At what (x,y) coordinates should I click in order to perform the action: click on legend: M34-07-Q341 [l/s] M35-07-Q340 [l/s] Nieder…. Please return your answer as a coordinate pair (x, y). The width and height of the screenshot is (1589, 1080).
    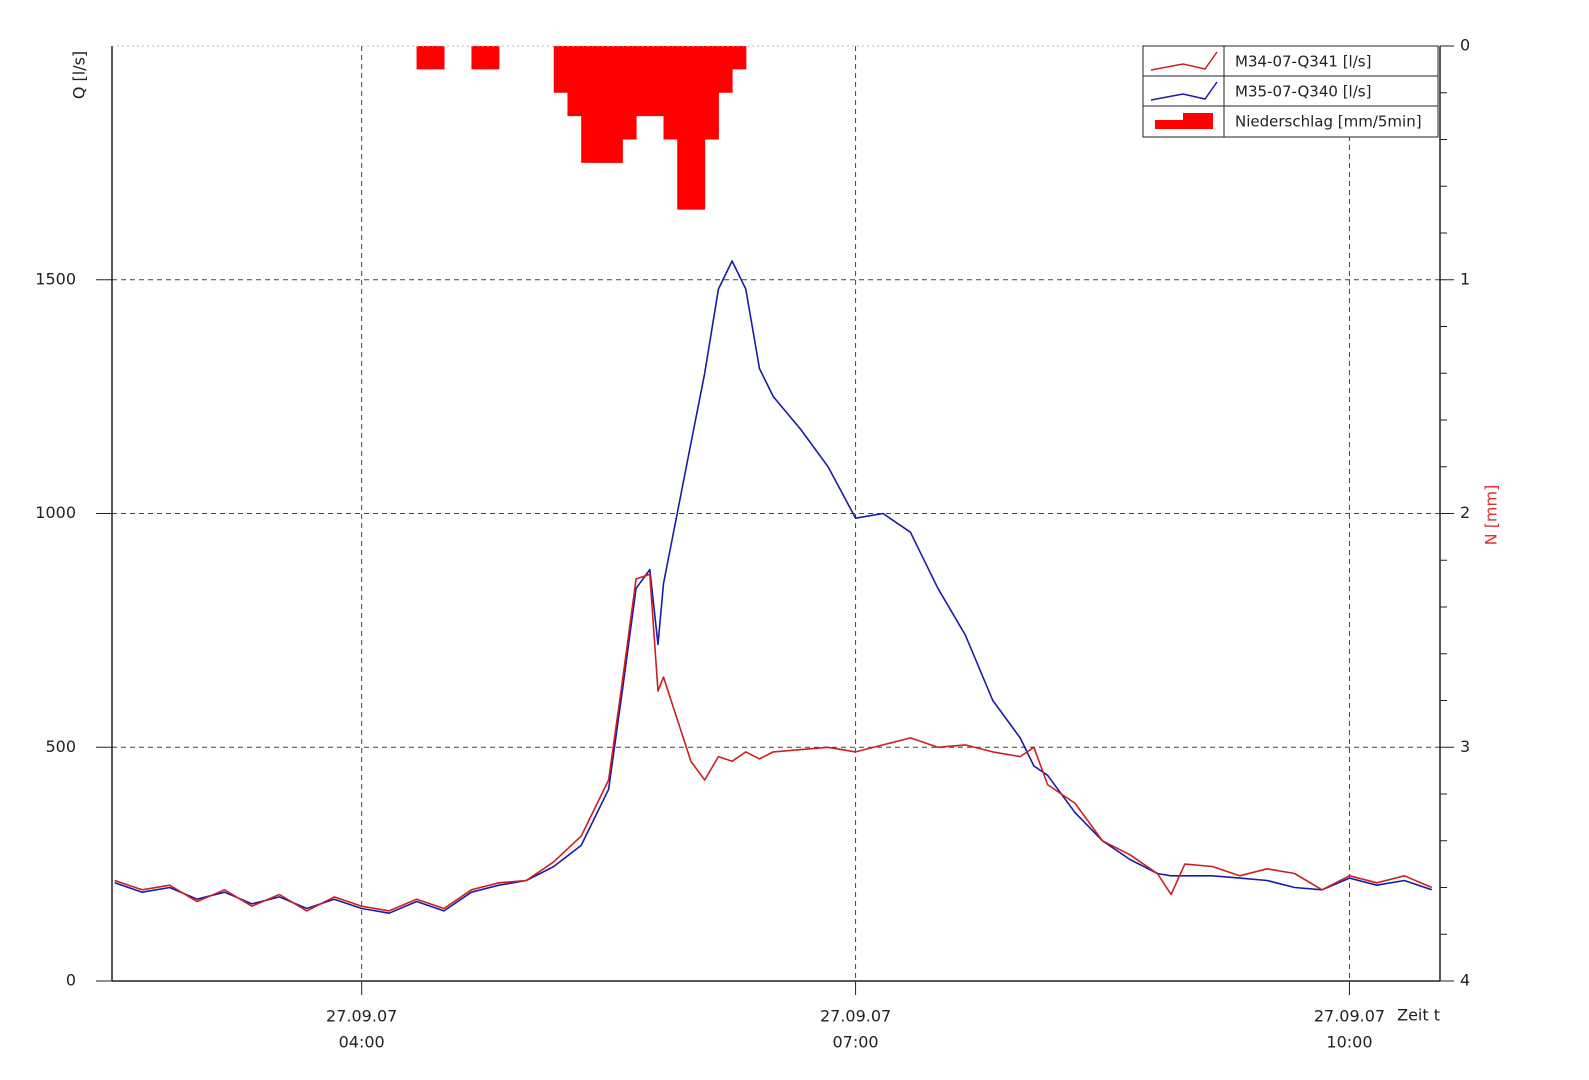
    Looking at the image, I should click on (1290, 91).